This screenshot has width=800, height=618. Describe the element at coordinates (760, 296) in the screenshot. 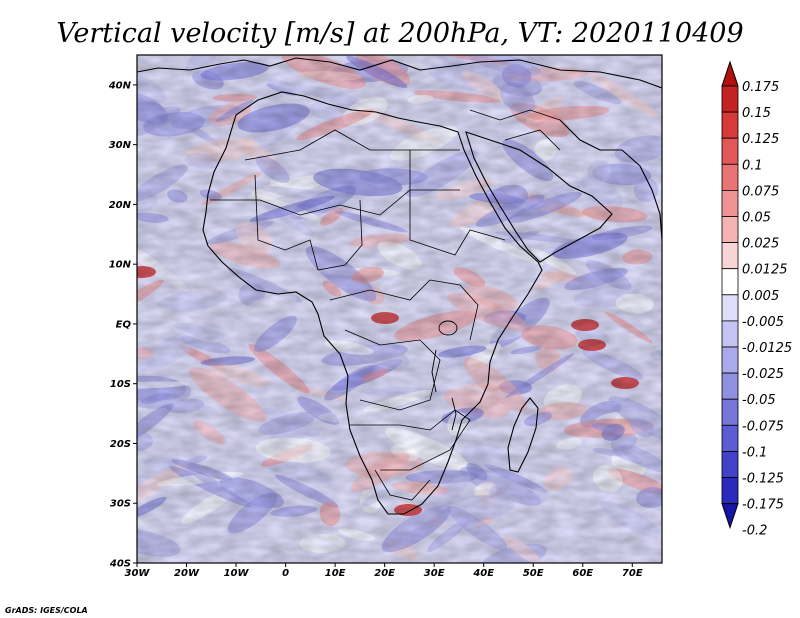

I see `colorbar-label: 0.005` at that location.